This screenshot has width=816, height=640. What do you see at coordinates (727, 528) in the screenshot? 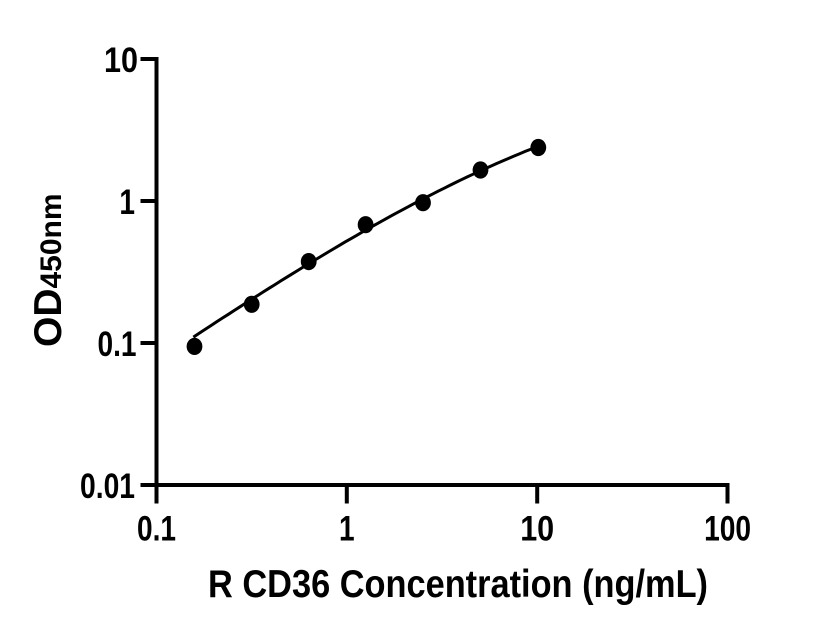
I see `svg-text: 100` at bounding box center [727, 528].